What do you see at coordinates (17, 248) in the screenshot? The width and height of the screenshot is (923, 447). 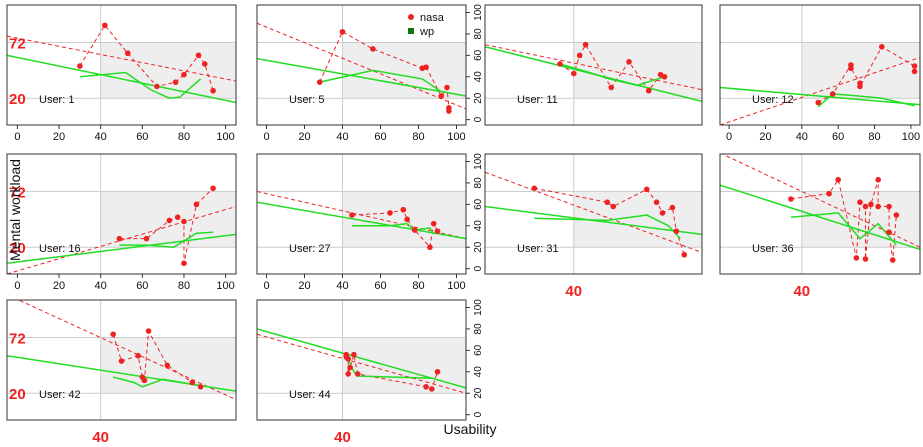 I see `highlight-y-low: 20` at bounding box center [17, 248].